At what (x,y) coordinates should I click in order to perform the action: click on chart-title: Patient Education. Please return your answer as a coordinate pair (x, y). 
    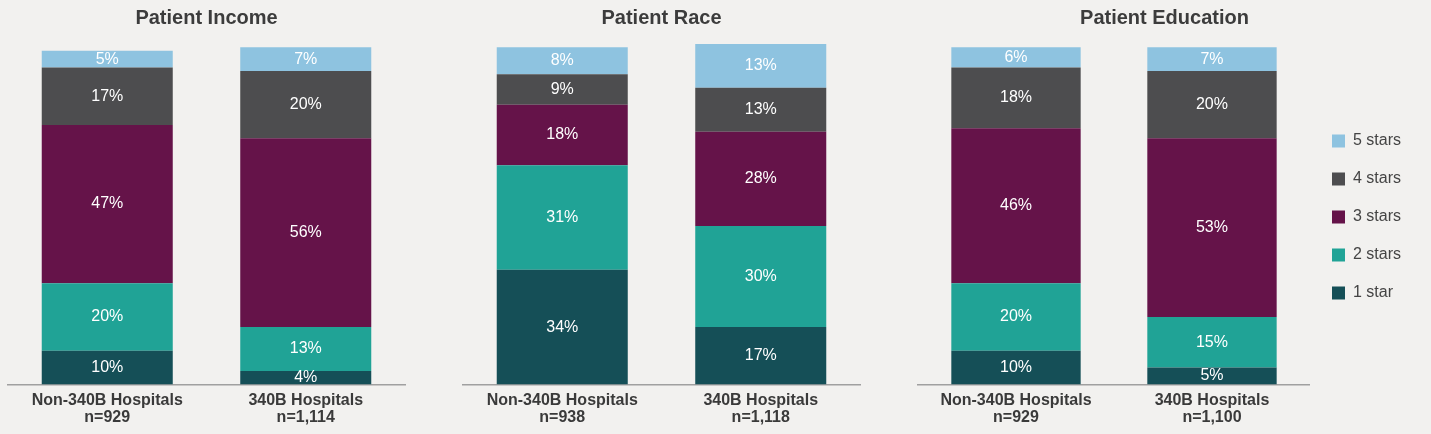
    Looking at the image, I should click on (1164, 16).